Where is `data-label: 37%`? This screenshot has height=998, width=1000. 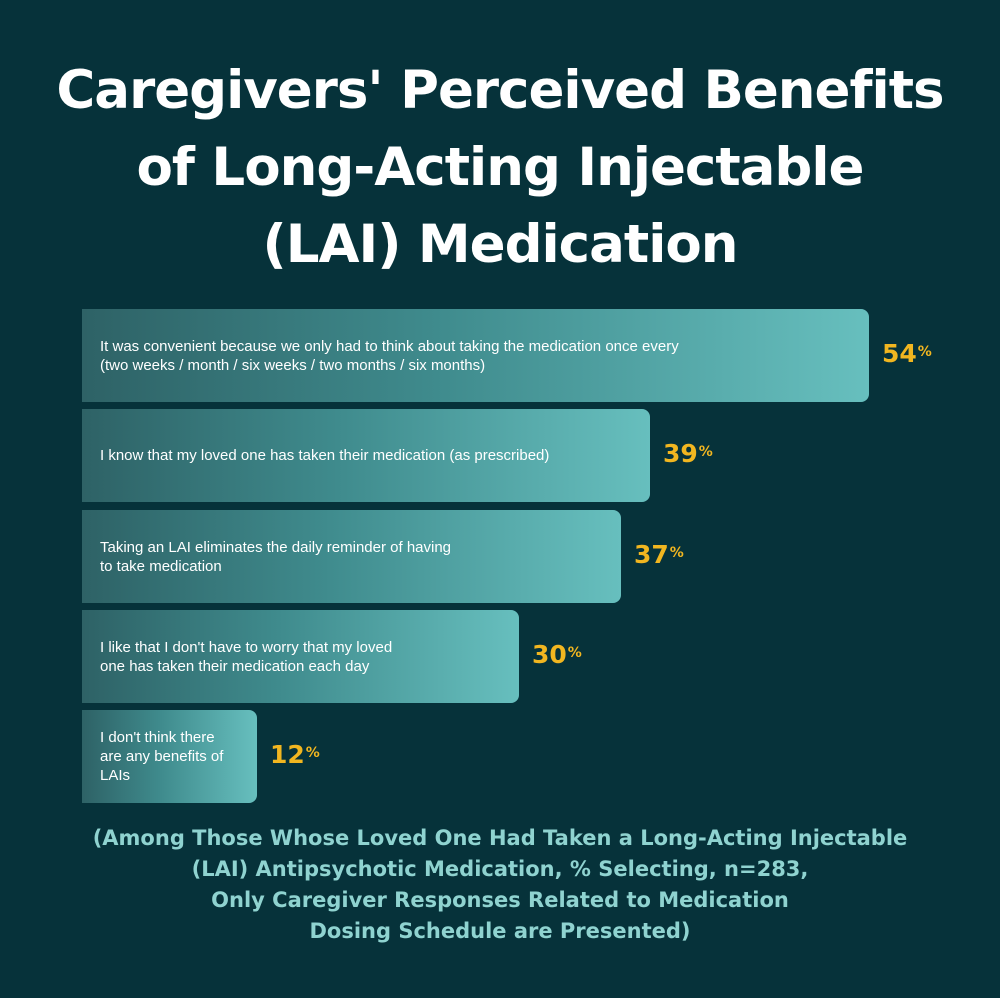
data-label: 37% is located at coordinates (659, 555).